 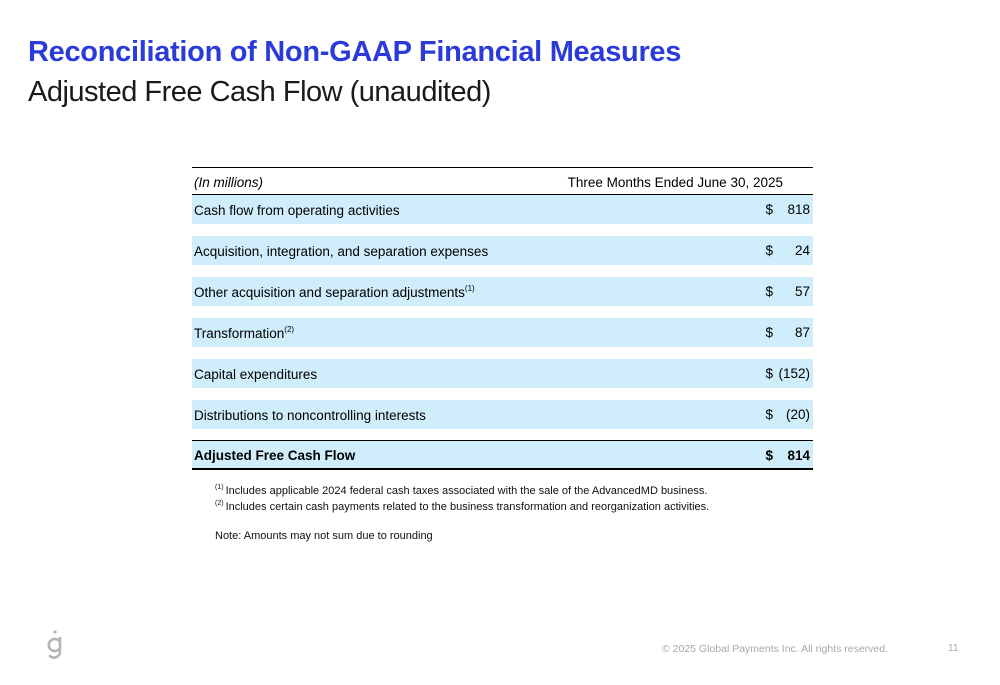 What do you see at coordinates (502, 332) in the screenshot?
I see `table-row: Transformation(2) $ 87` at bounding box center [502, 332].